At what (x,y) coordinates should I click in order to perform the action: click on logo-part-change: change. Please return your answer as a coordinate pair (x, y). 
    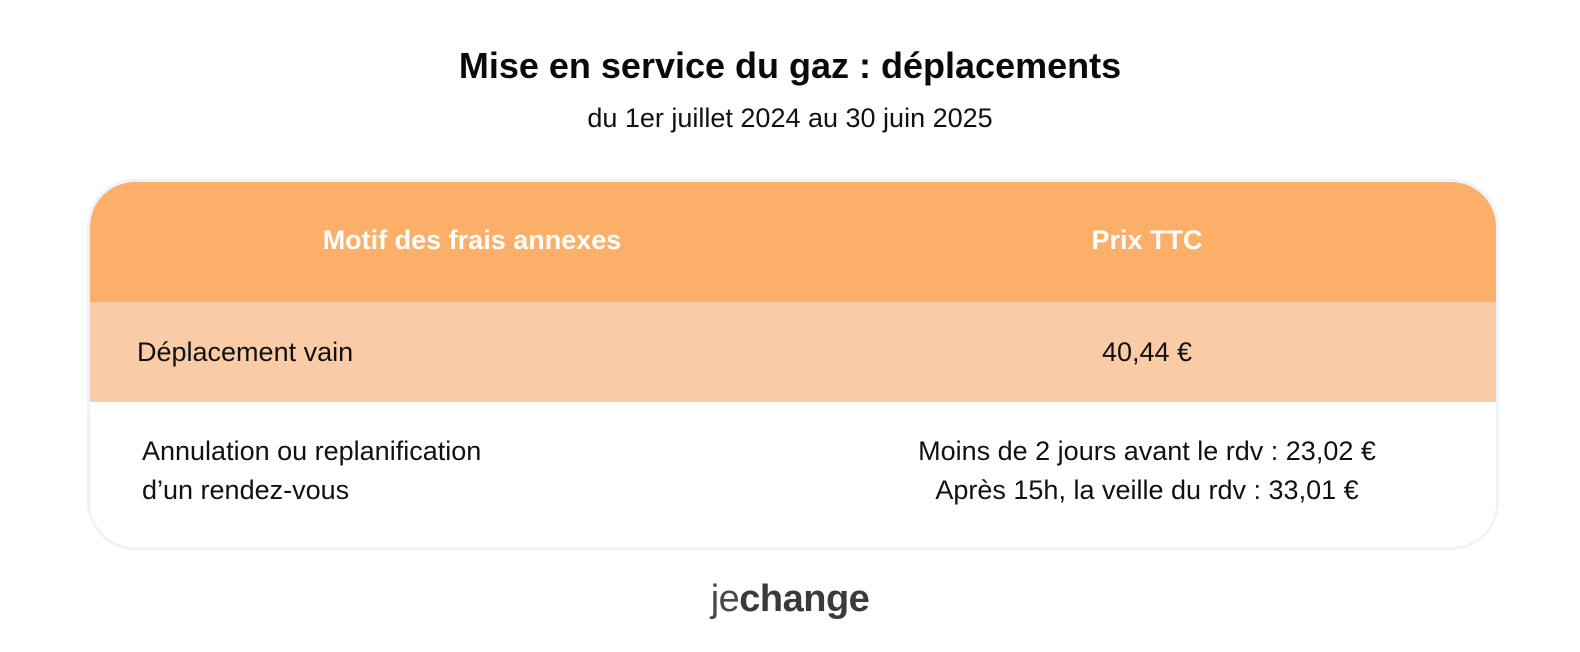
    Looking at the image, I should click on (804, 599).